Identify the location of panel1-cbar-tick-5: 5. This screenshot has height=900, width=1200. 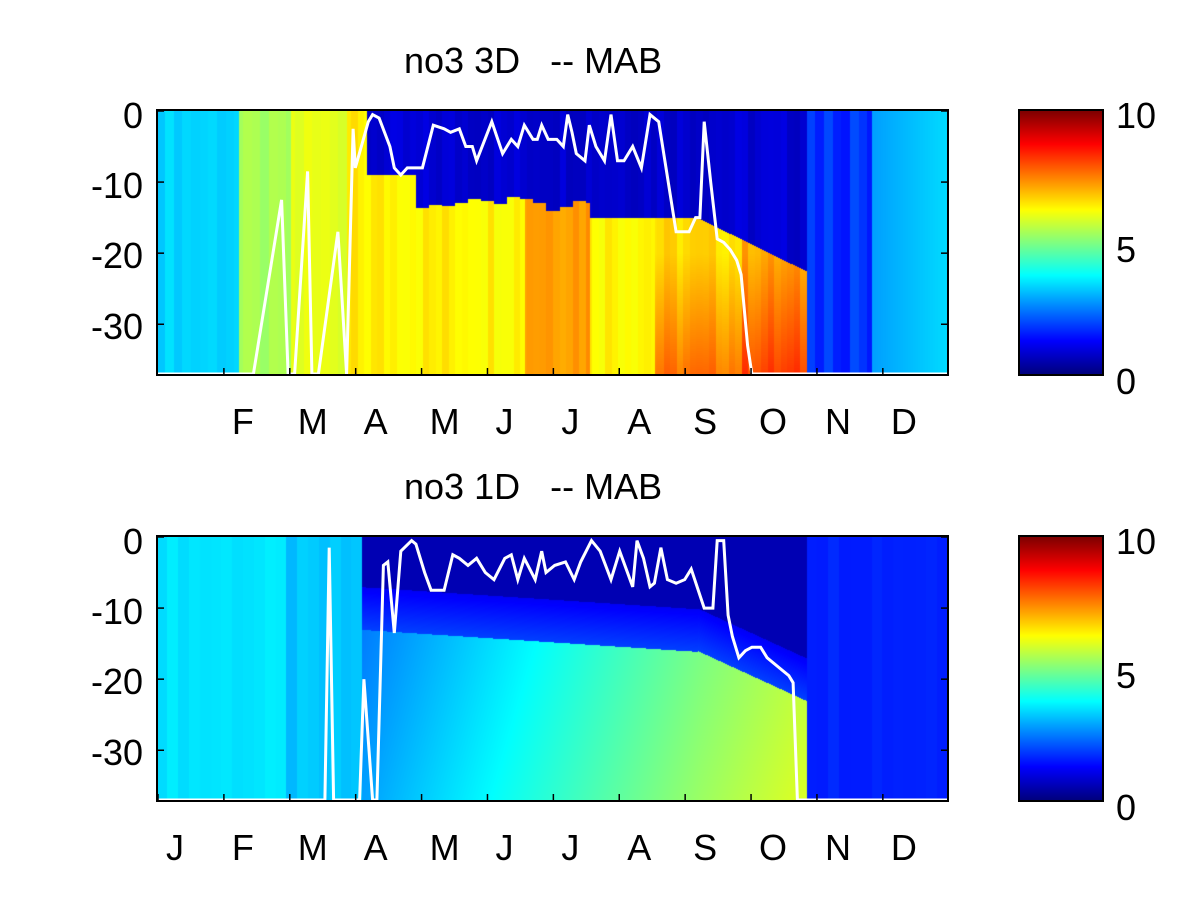
(1126, 249).